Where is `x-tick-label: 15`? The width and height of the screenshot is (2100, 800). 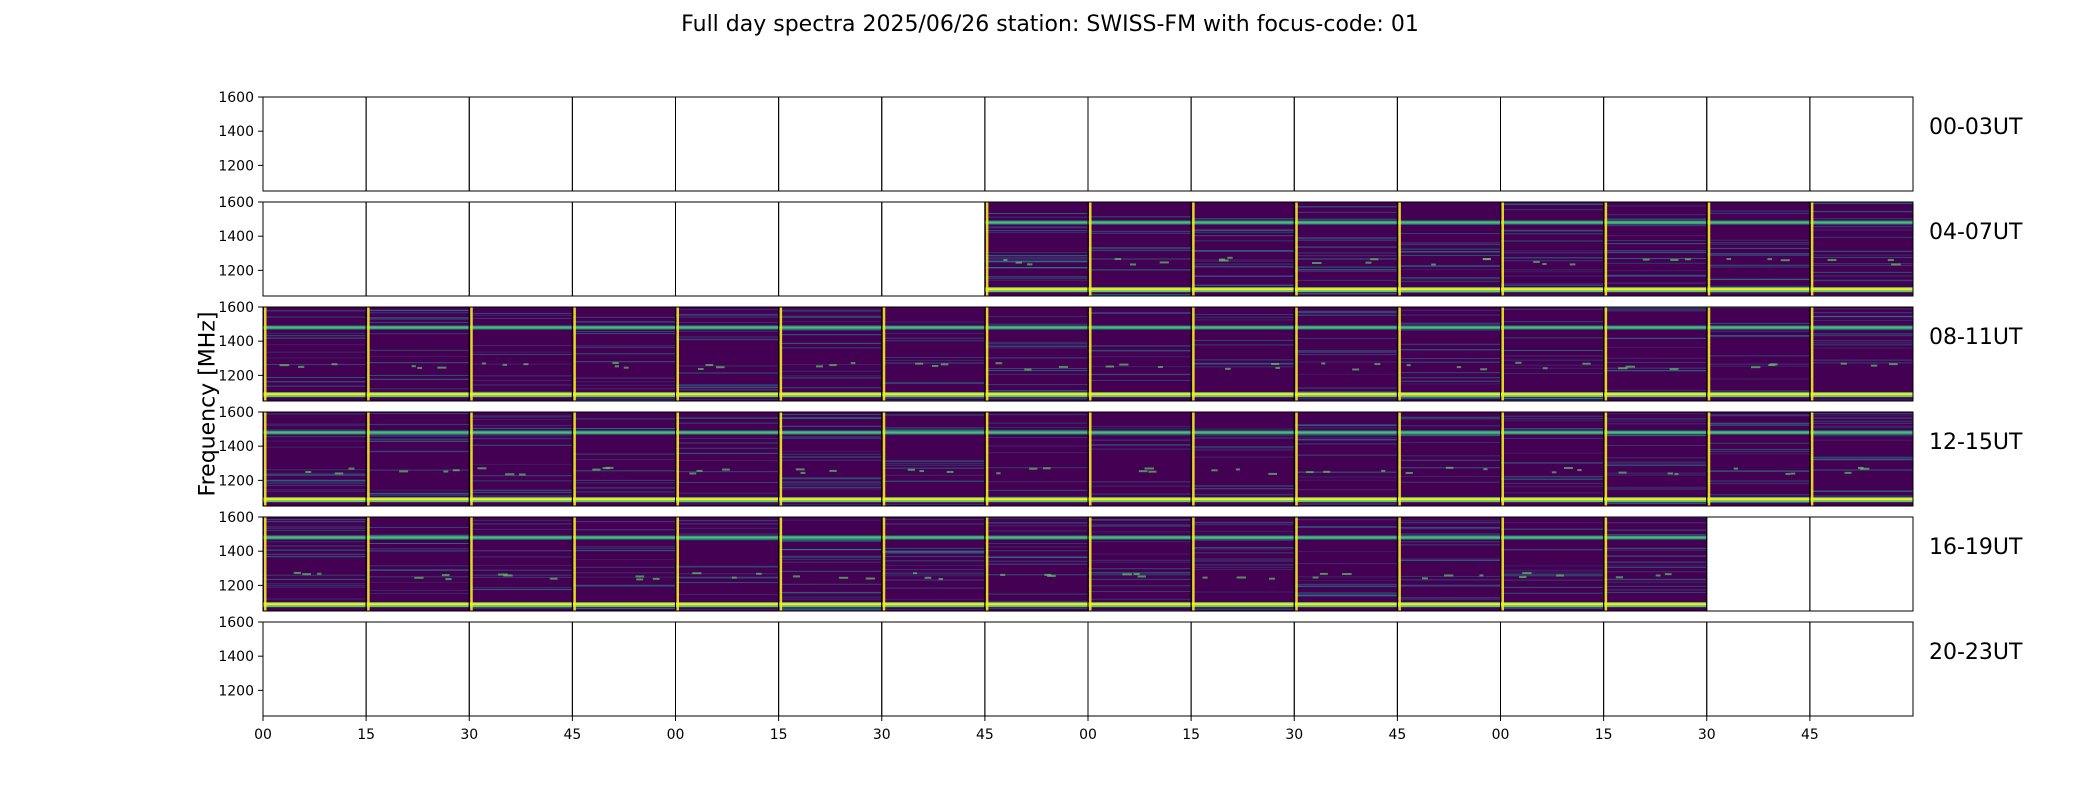 x-tick-label: 15 is located at coordinates (366, 735).